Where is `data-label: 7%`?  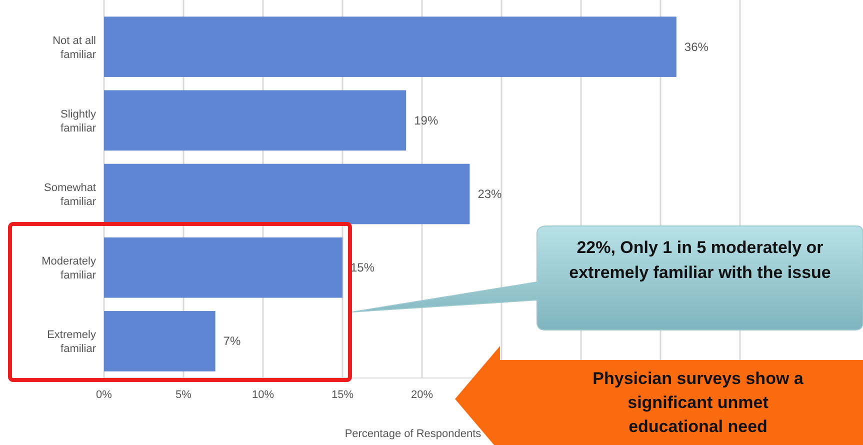 data-label: 7% is located at coordinates (232, 341).